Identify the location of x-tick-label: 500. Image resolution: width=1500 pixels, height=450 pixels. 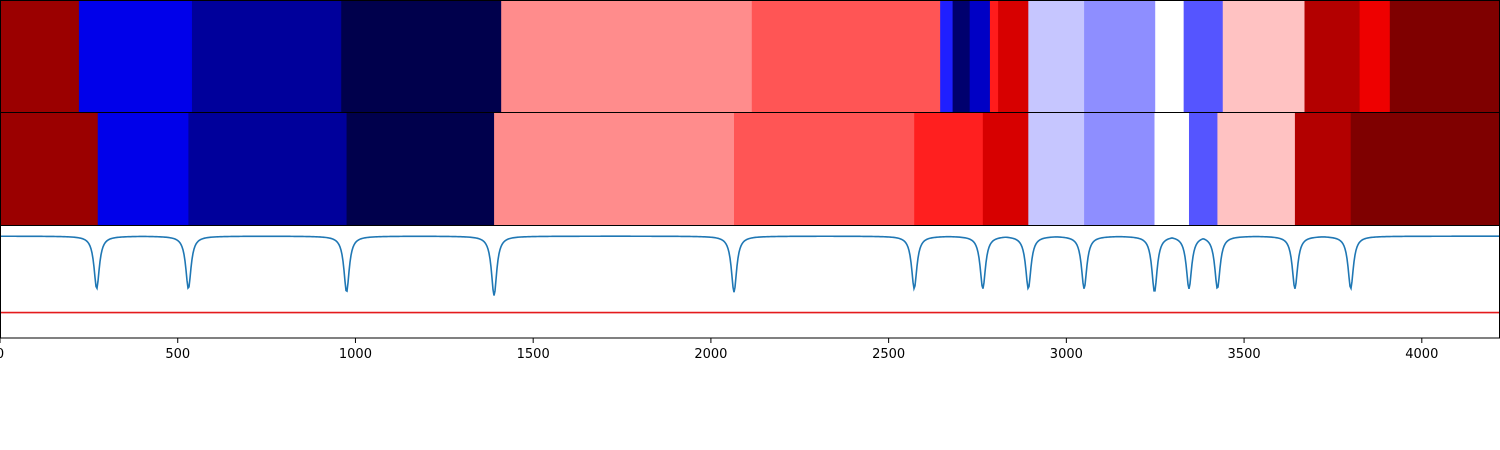
(177, 354).